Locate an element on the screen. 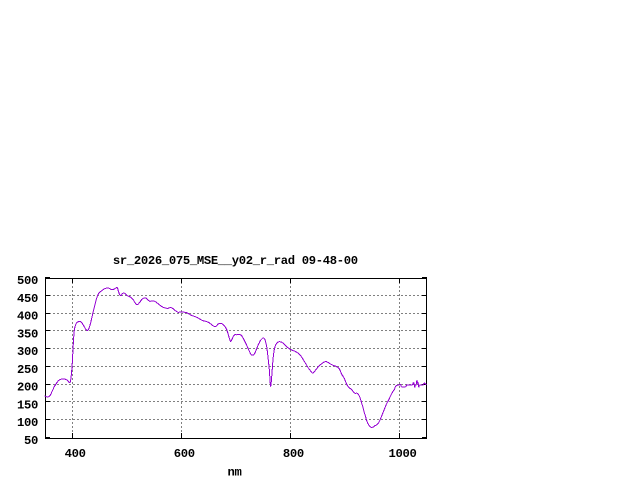 This screenshot has height=480, width=640. svg-text: 50 is located at coordinates (31, 441).